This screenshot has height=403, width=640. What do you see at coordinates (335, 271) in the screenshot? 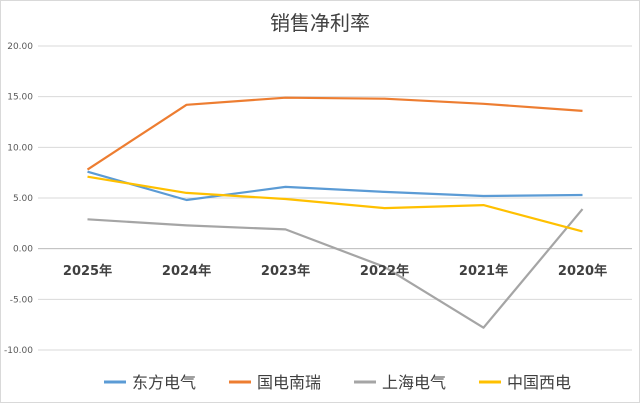
I see `x-axis-tick-labels: 2025年 2024年 2023年 2022年 2021年 2020年` at bounding box center [335, 271].